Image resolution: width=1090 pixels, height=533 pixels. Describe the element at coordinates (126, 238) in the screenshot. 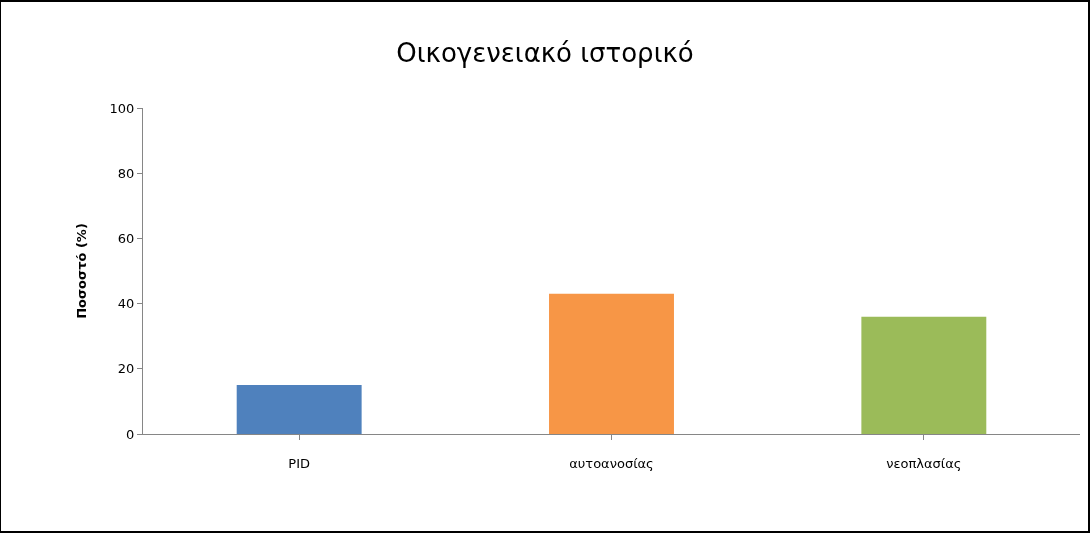

I see `y-tick-label: 60` at that location.